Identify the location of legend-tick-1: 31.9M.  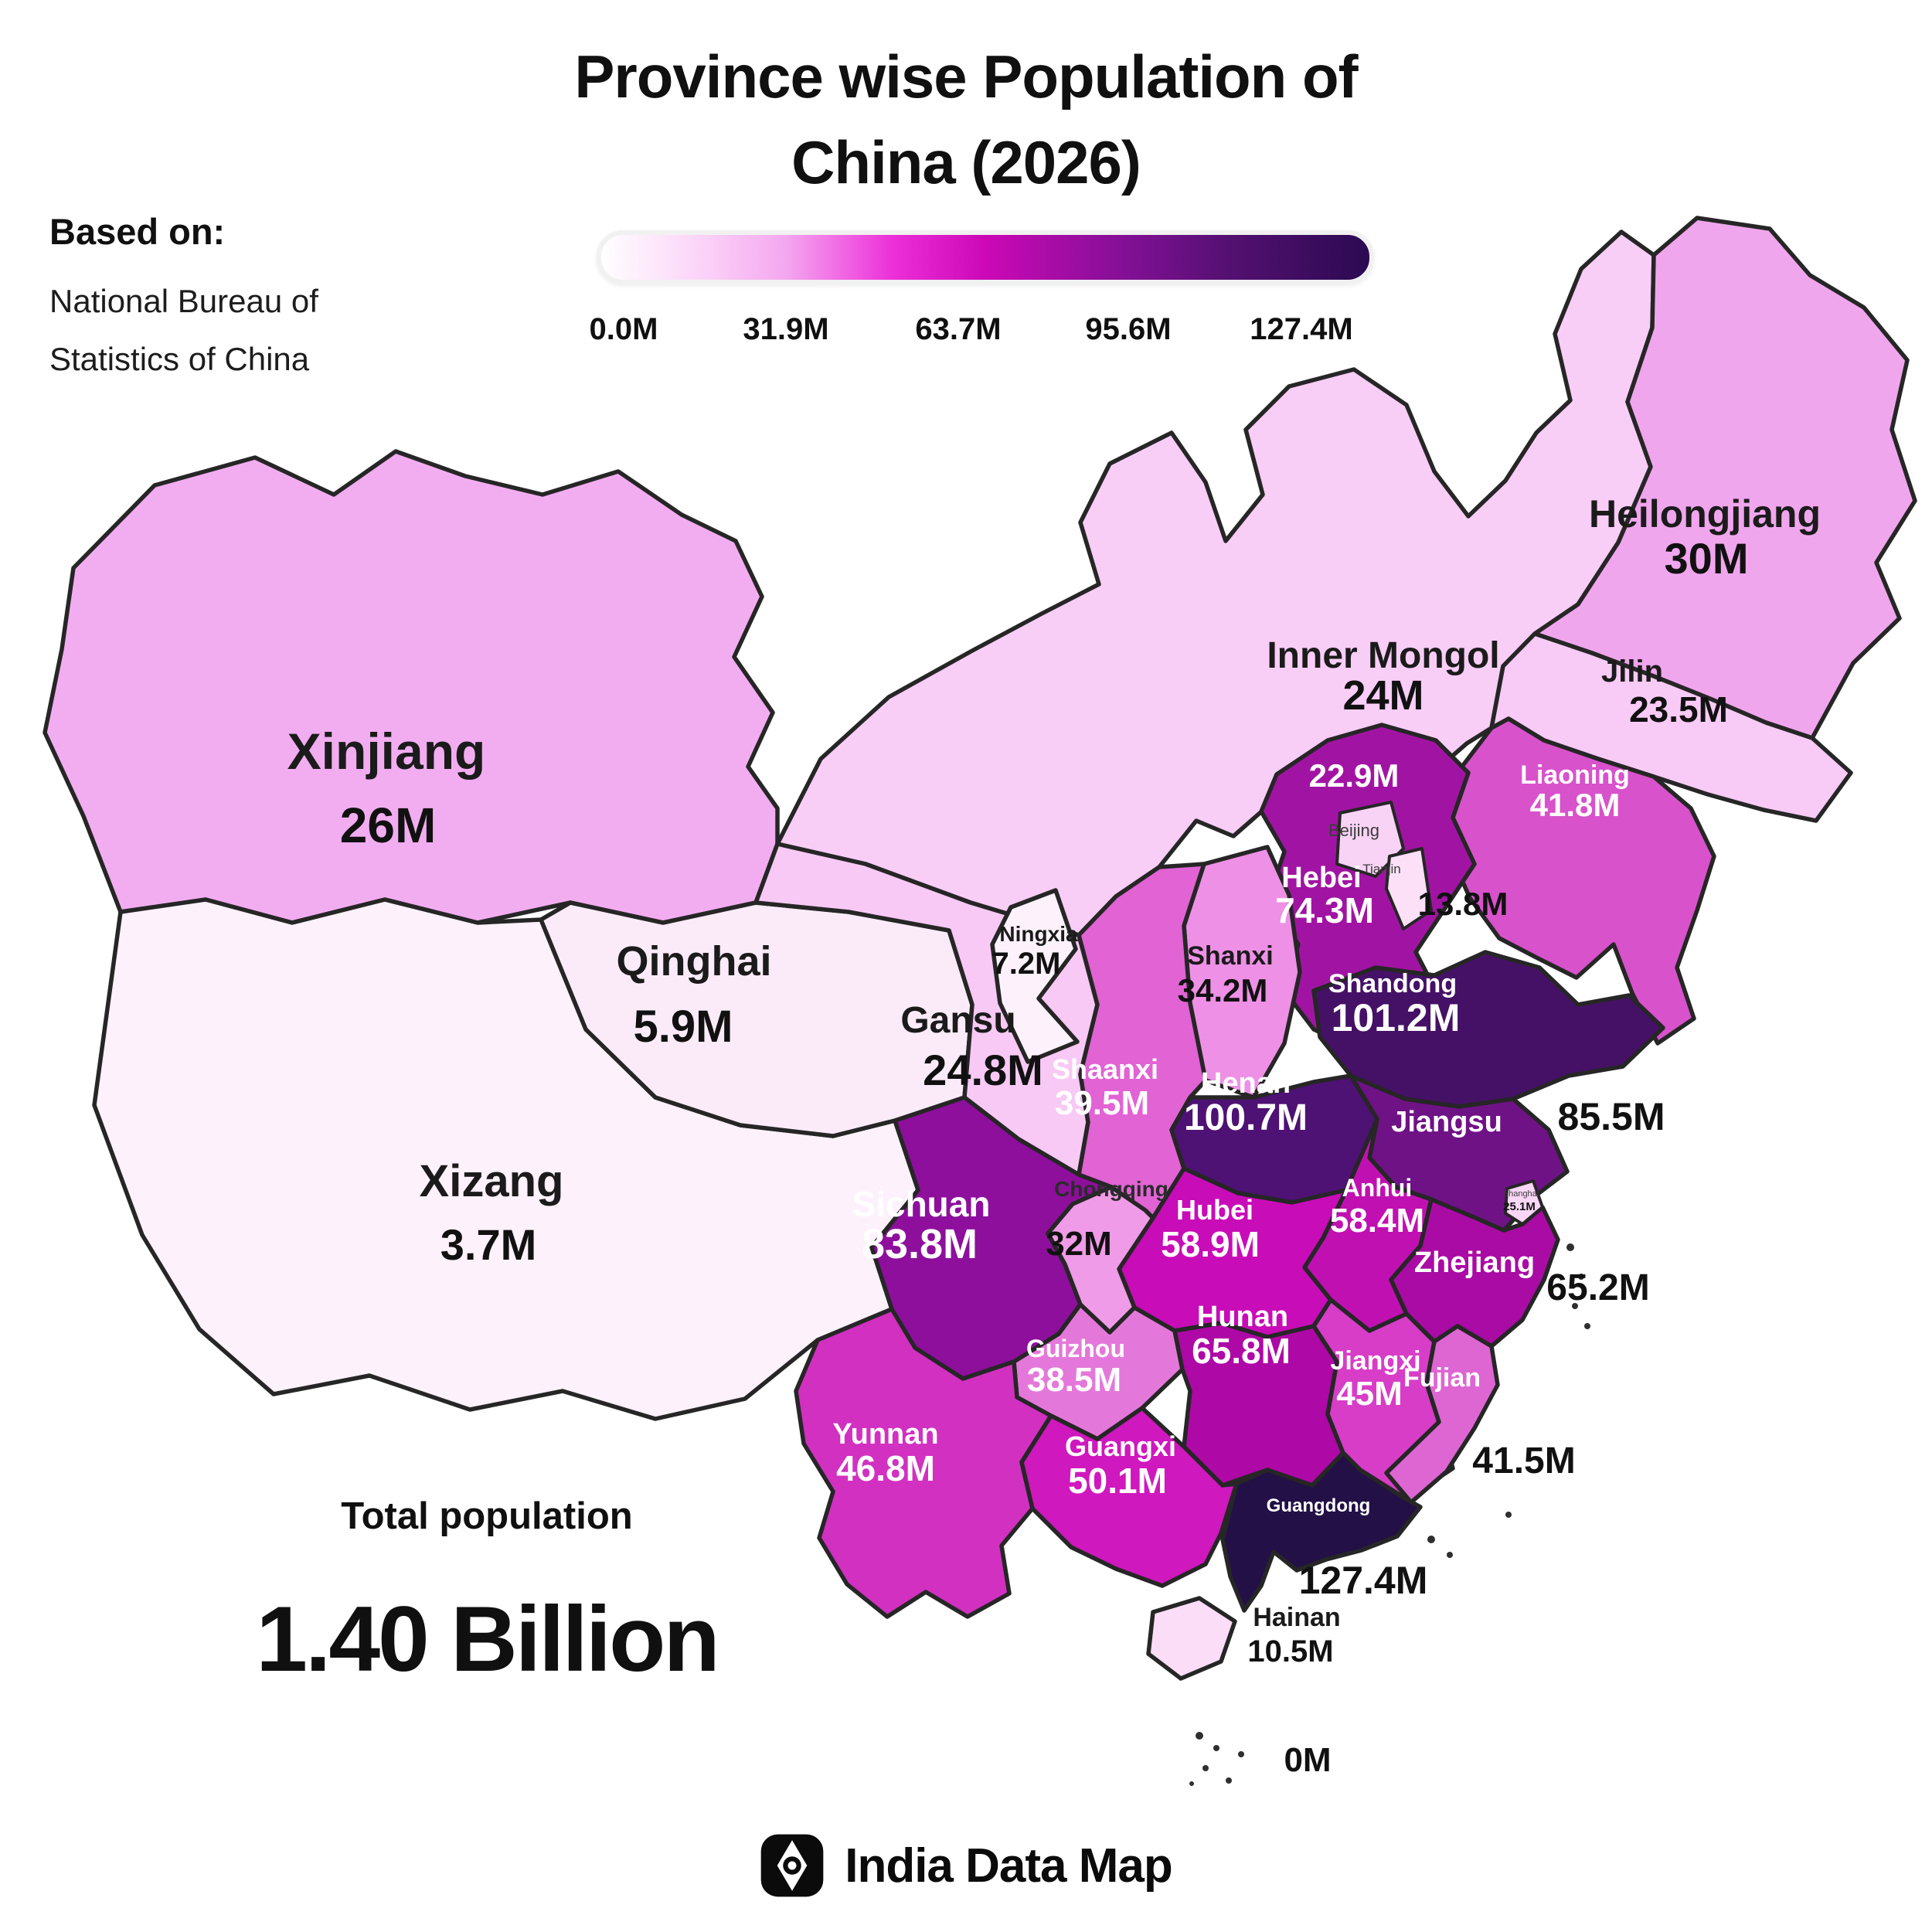
(786, 329).